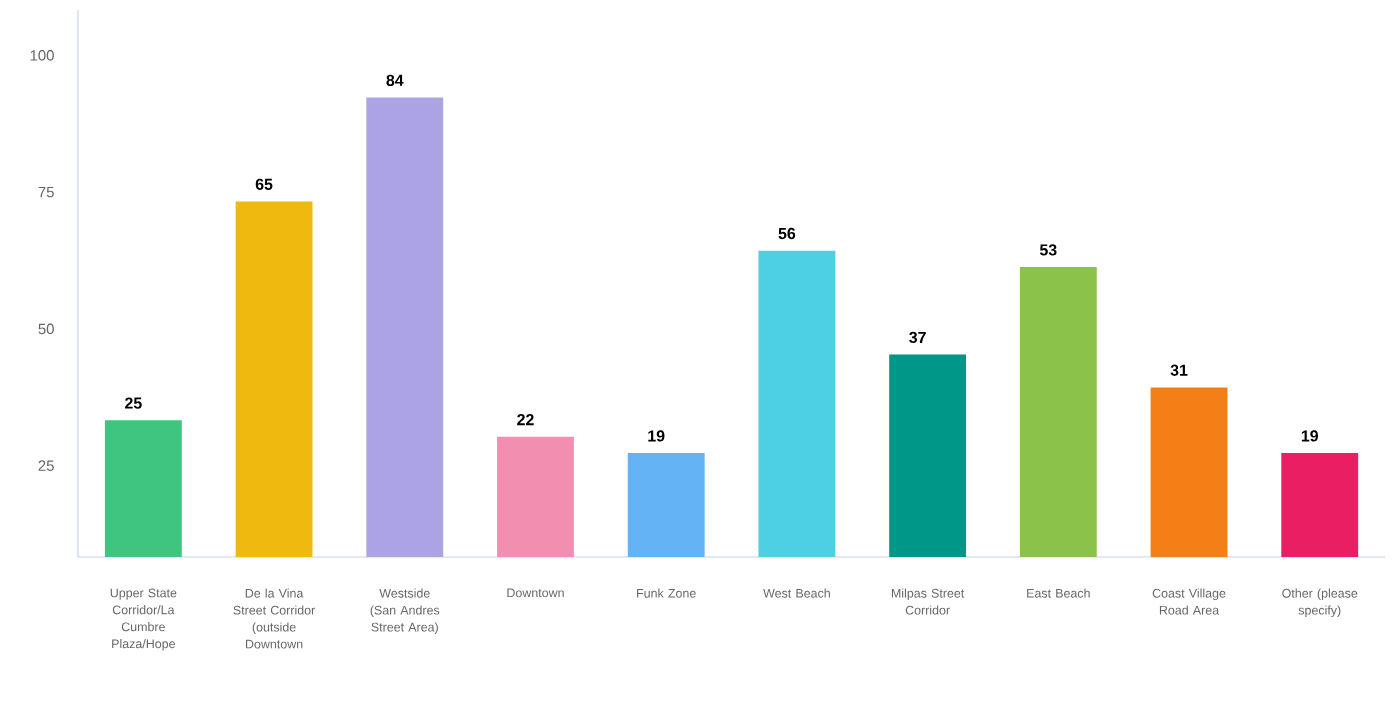 Image resolution: width=1393 pixels, height=708 pixels. I want to click on x-tick-label: Milpas Street Corridor, so click(928, 601).